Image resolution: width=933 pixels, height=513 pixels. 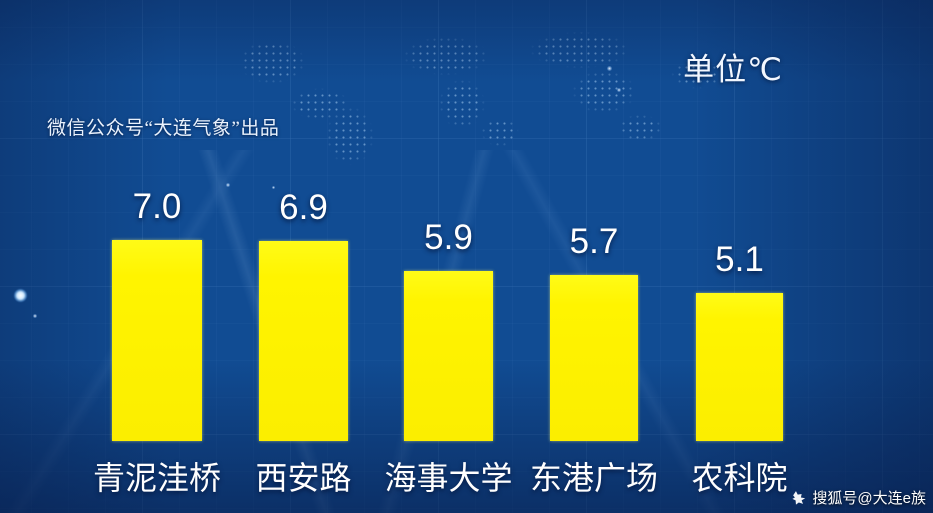 What do you see at coordinates (303, 207) in the screenshot?
I see `bar-value-label: 6.9` at bounding box center [303, 207].